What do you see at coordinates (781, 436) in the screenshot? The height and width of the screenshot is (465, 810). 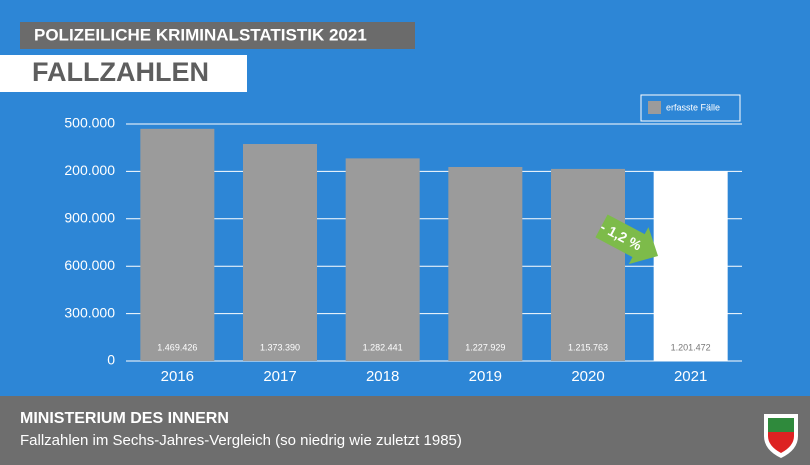 I see `logo` at bounding box center [781, 436].